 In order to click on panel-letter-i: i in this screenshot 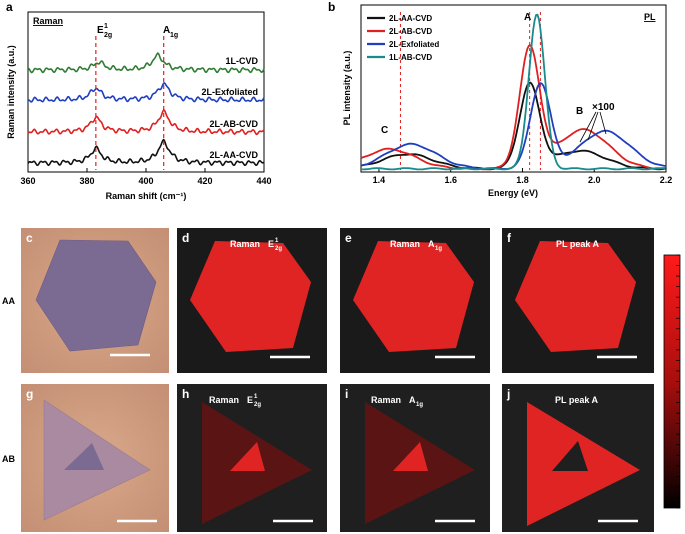, I will do `click(346, 394)`.